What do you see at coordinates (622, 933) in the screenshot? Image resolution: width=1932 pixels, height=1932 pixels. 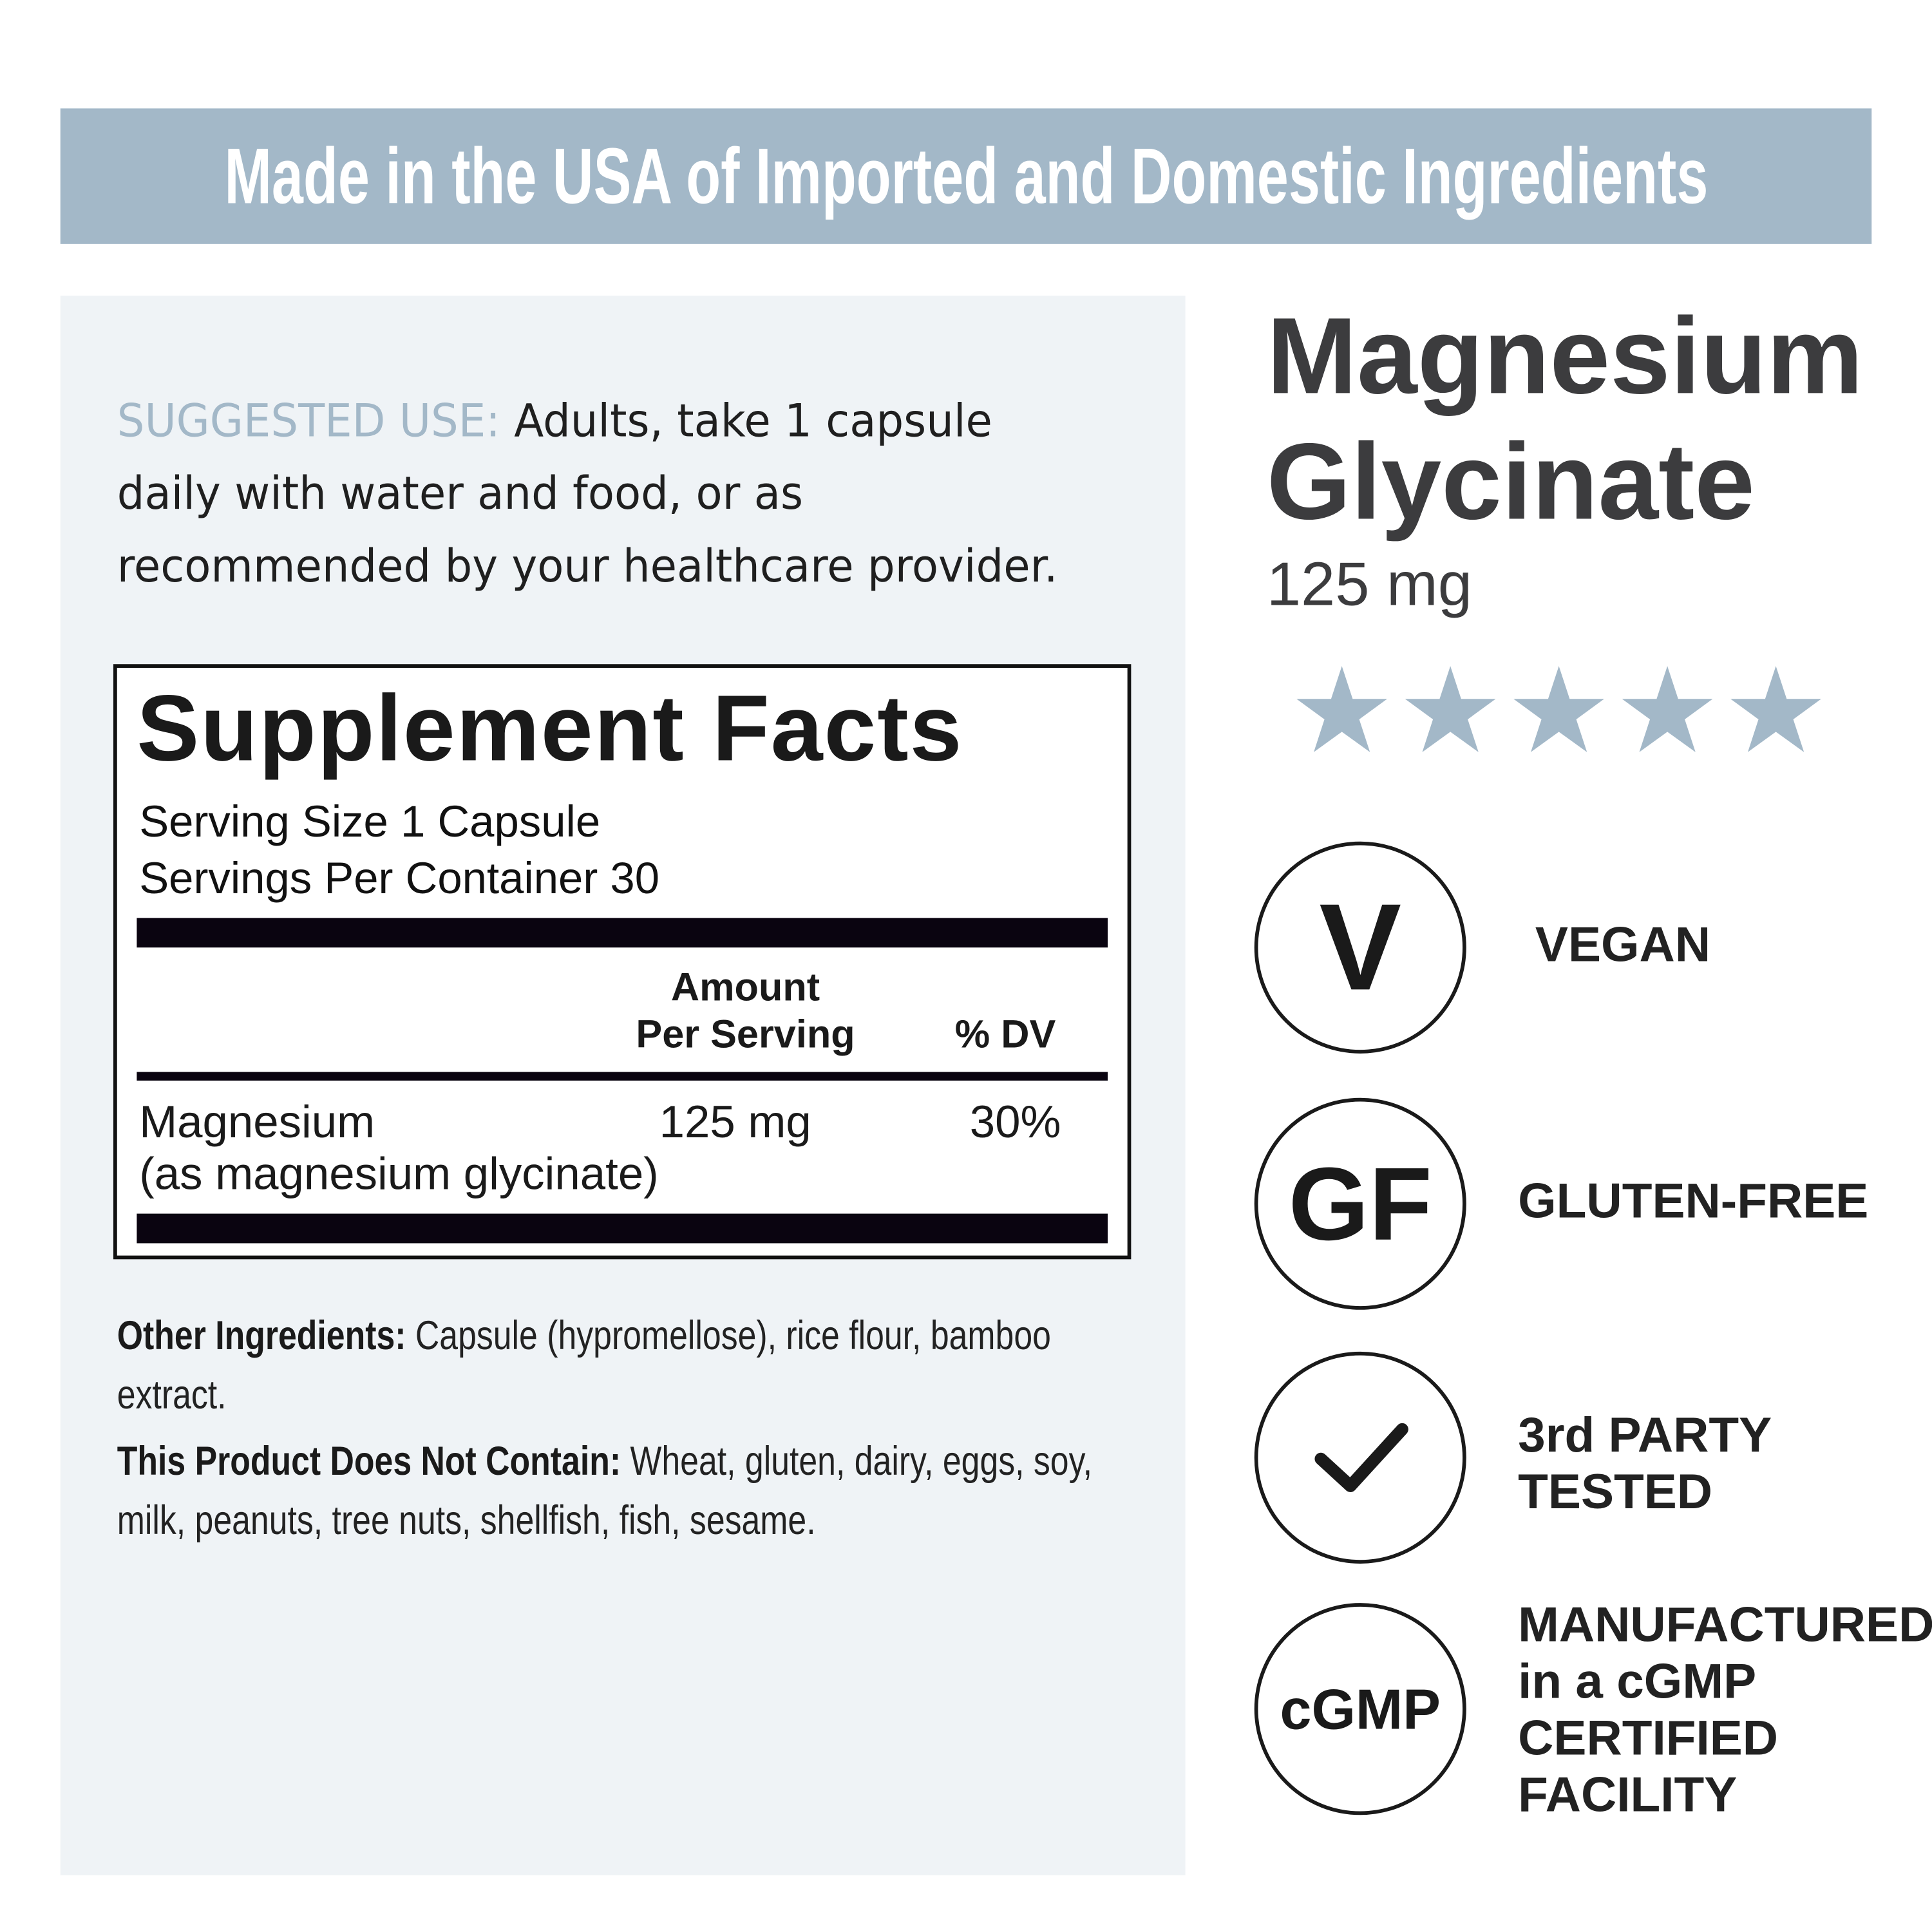 I see `thick-divider` at bounding box center [622, 933].